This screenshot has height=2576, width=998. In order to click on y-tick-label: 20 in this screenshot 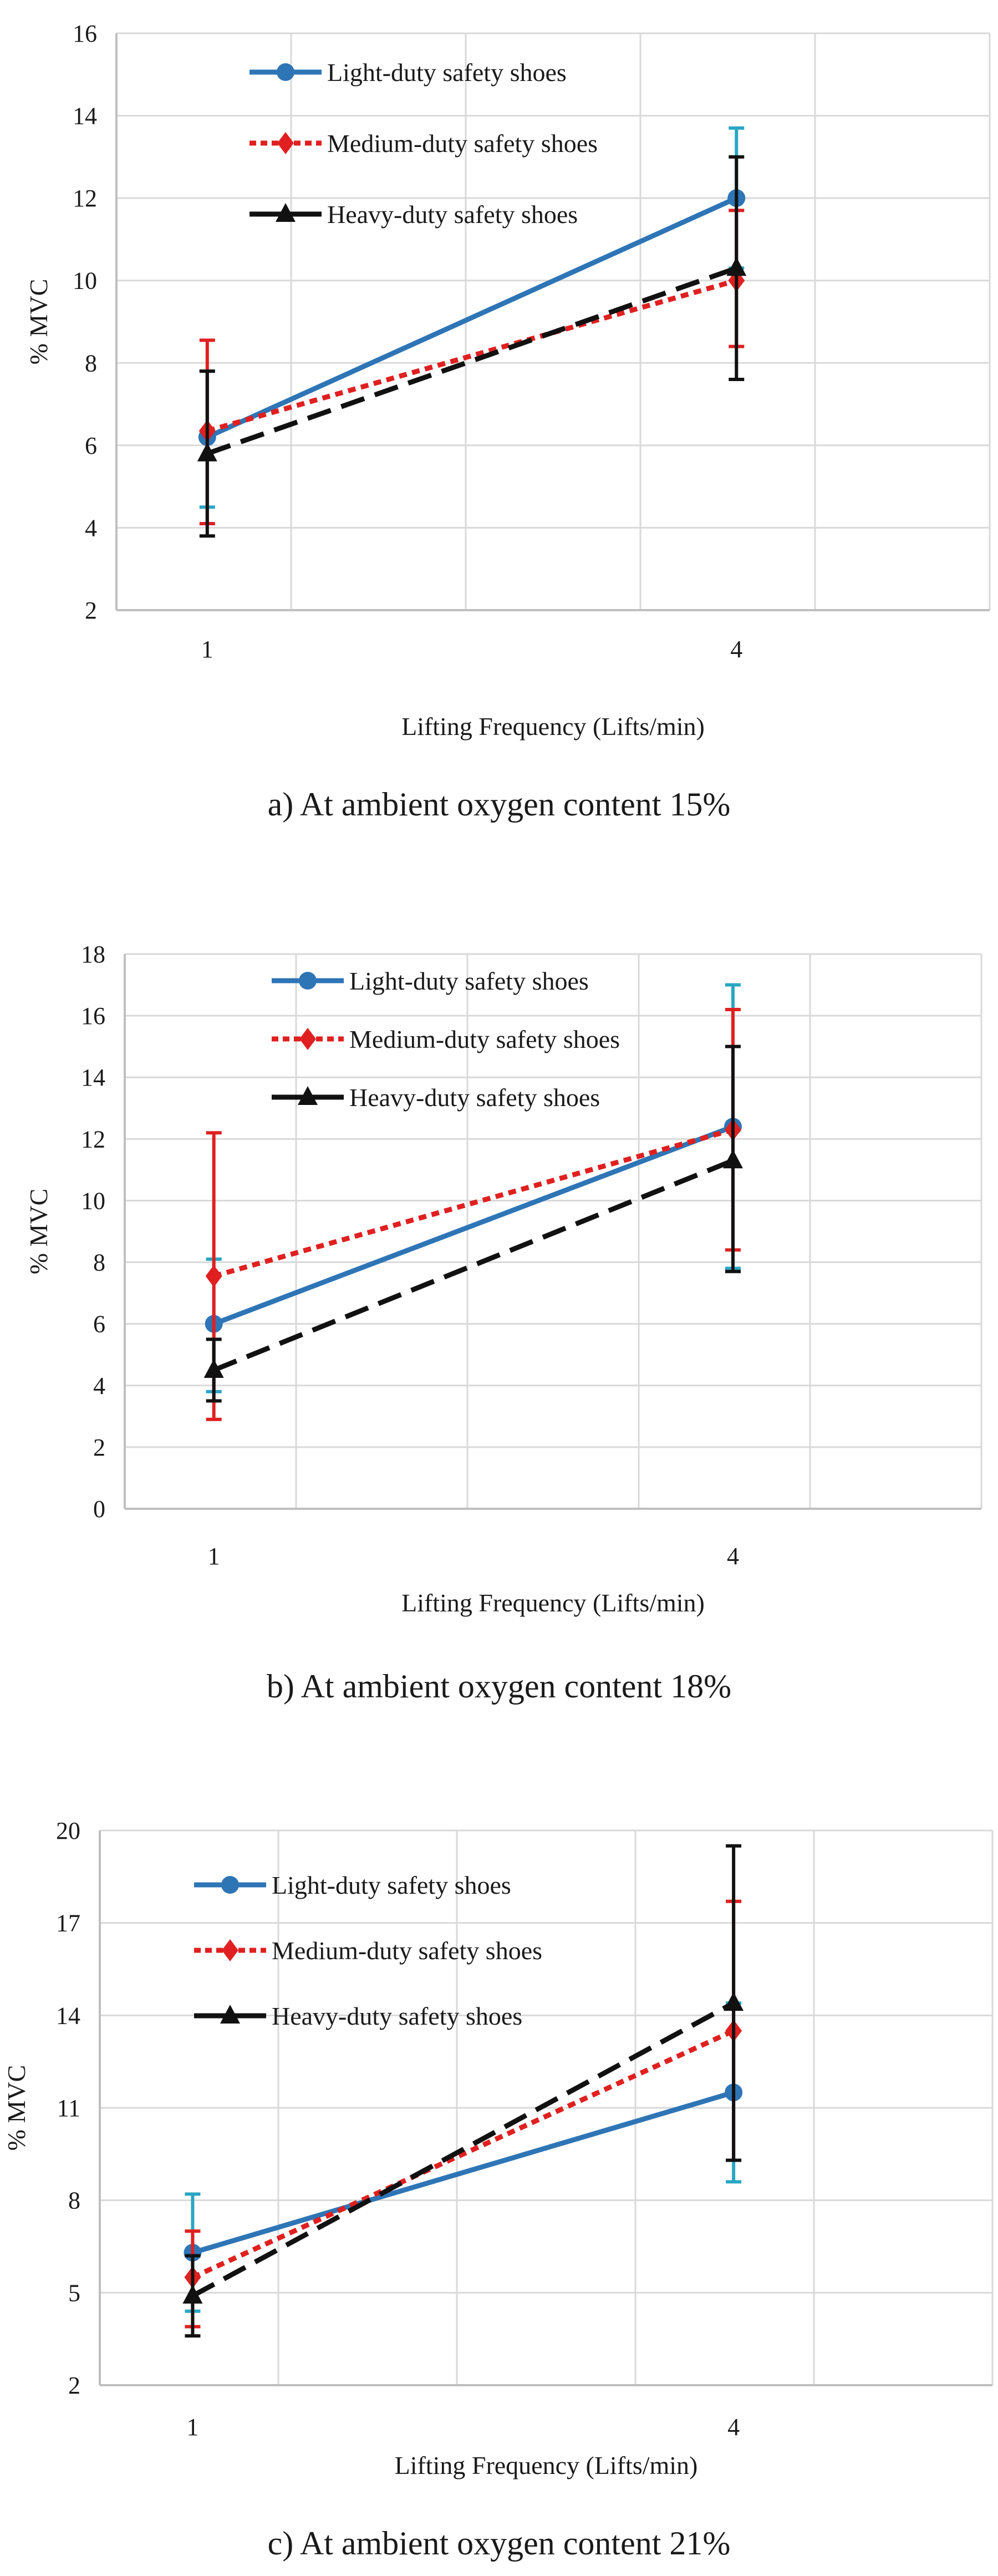, I will do `click(68, 1830)`.